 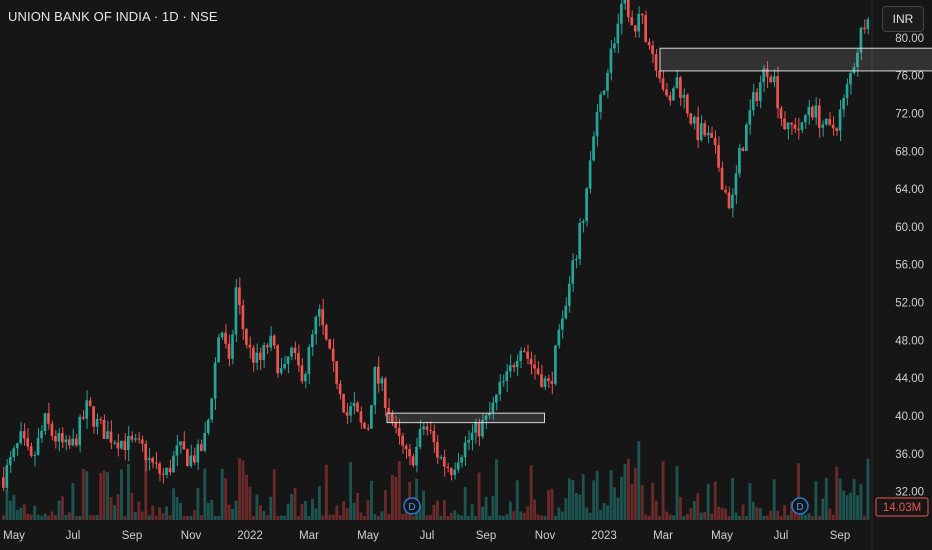 I want to click on currency-button: INR, so click(x=903, y=19).